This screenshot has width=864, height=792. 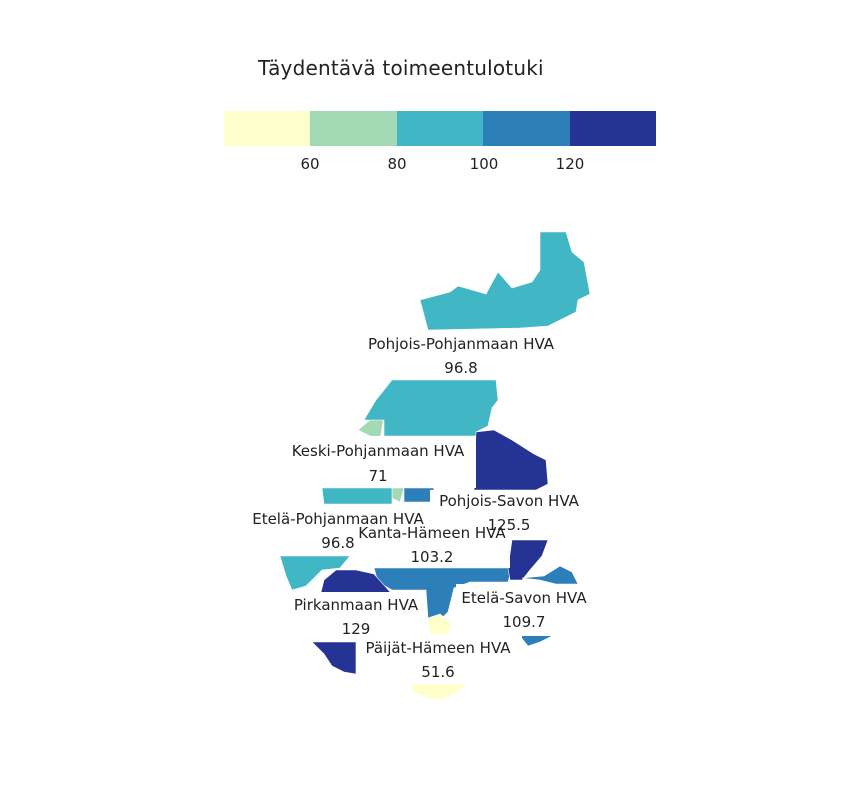 I want to click on region-paijat-hame, so click(x=440, y=624).